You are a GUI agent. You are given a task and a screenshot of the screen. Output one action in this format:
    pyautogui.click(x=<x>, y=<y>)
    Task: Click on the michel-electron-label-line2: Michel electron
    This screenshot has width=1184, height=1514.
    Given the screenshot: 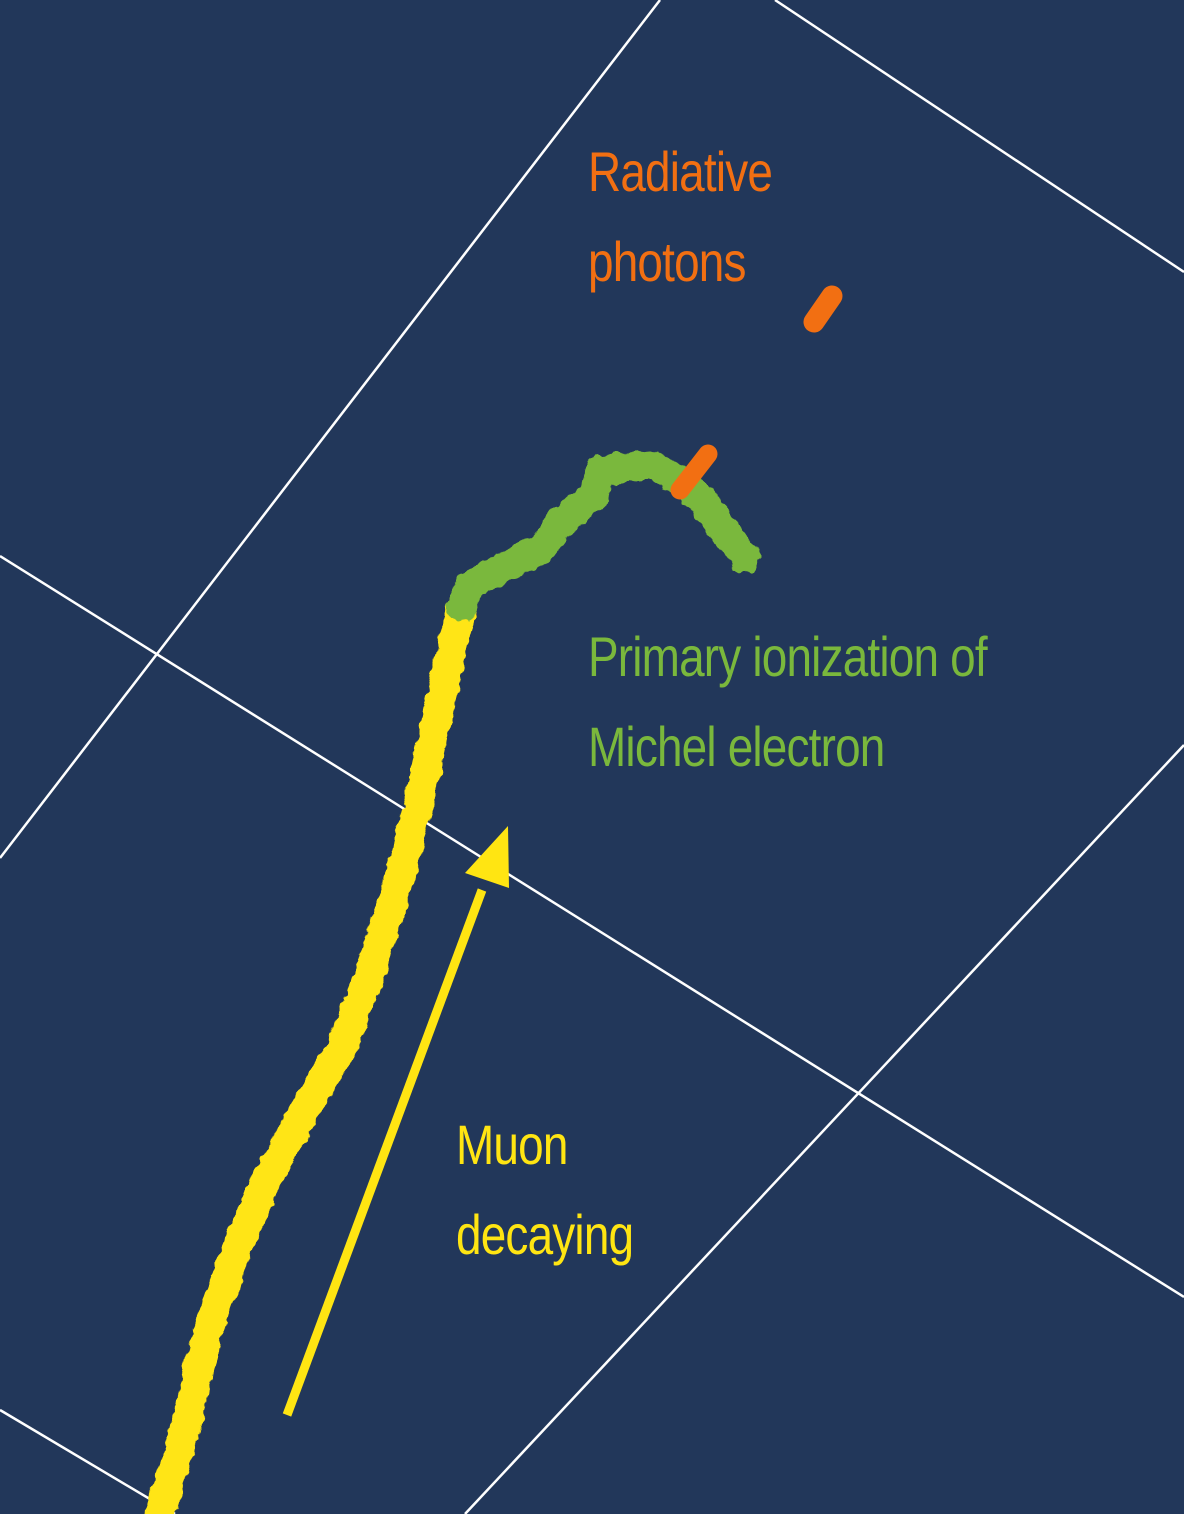 What is the action you would take?
    pyautogui.click(x=736, y=746)
    